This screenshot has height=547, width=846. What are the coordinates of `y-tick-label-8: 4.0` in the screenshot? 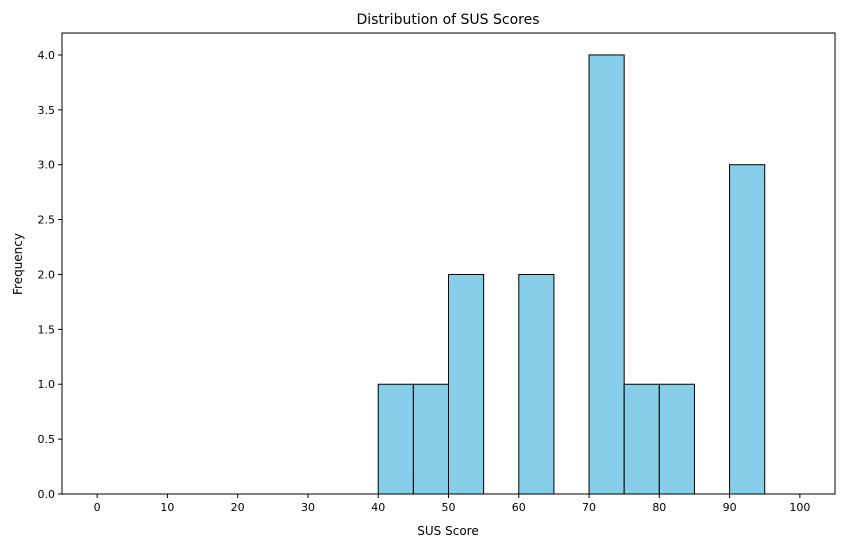 It's located at (47, 55).